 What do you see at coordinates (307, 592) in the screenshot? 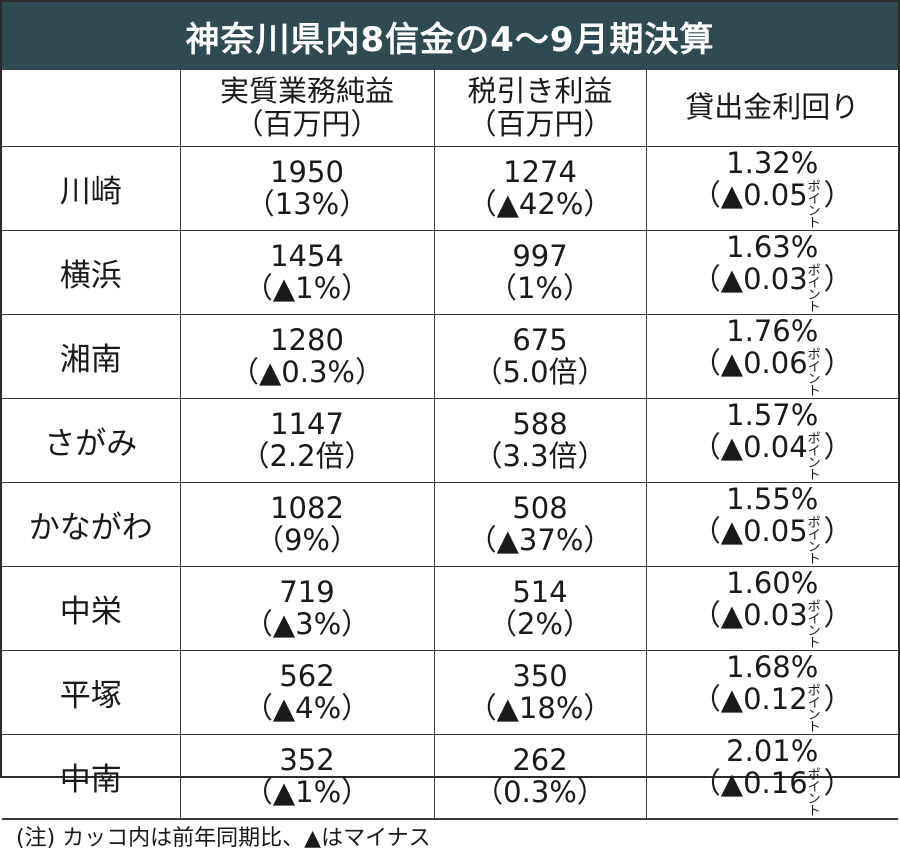
I see `operating-profit-value: 719` at bounding box center [307, 592].